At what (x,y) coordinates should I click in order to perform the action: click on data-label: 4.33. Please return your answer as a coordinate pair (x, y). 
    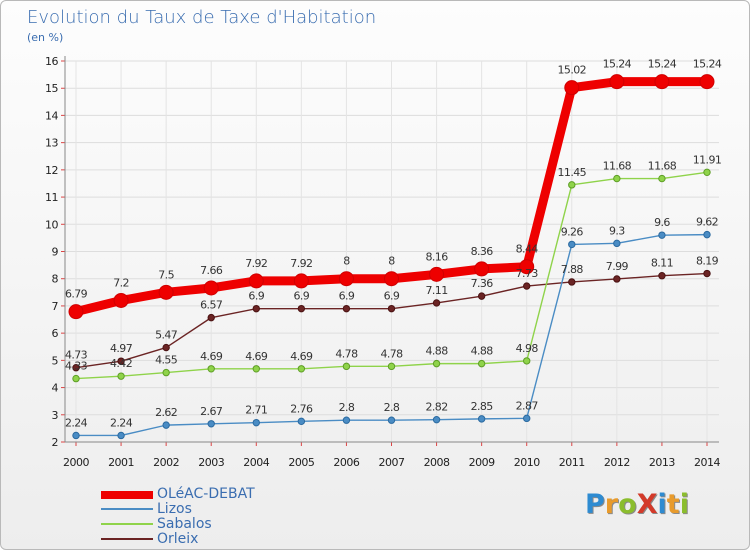
    Looking at the image, I should click on (76, 366).